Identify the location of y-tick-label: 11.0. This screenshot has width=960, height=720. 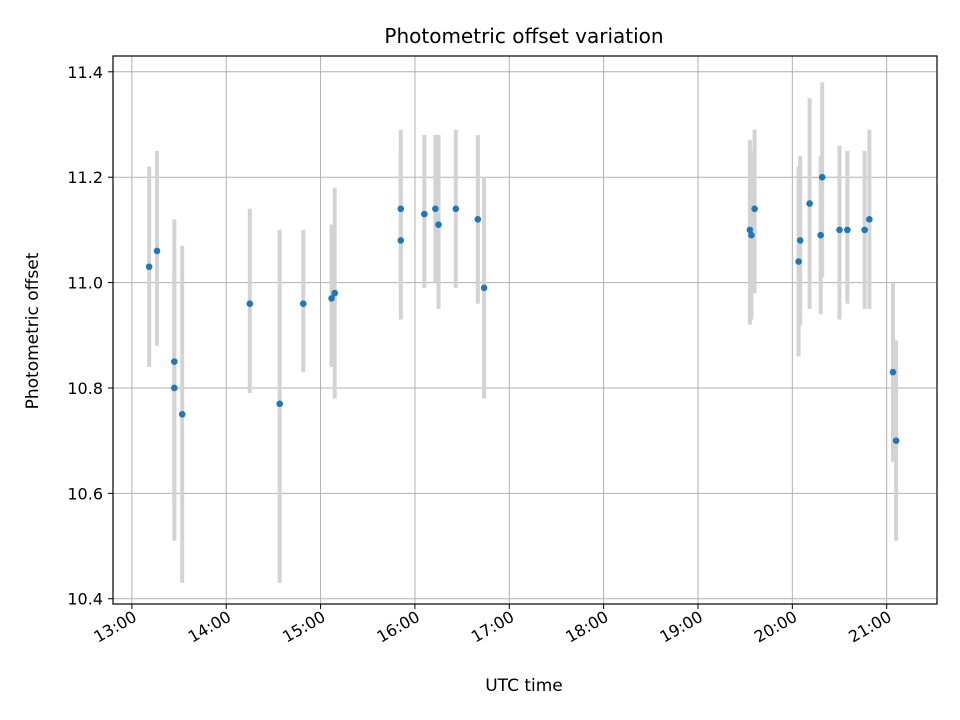
(85, 283).